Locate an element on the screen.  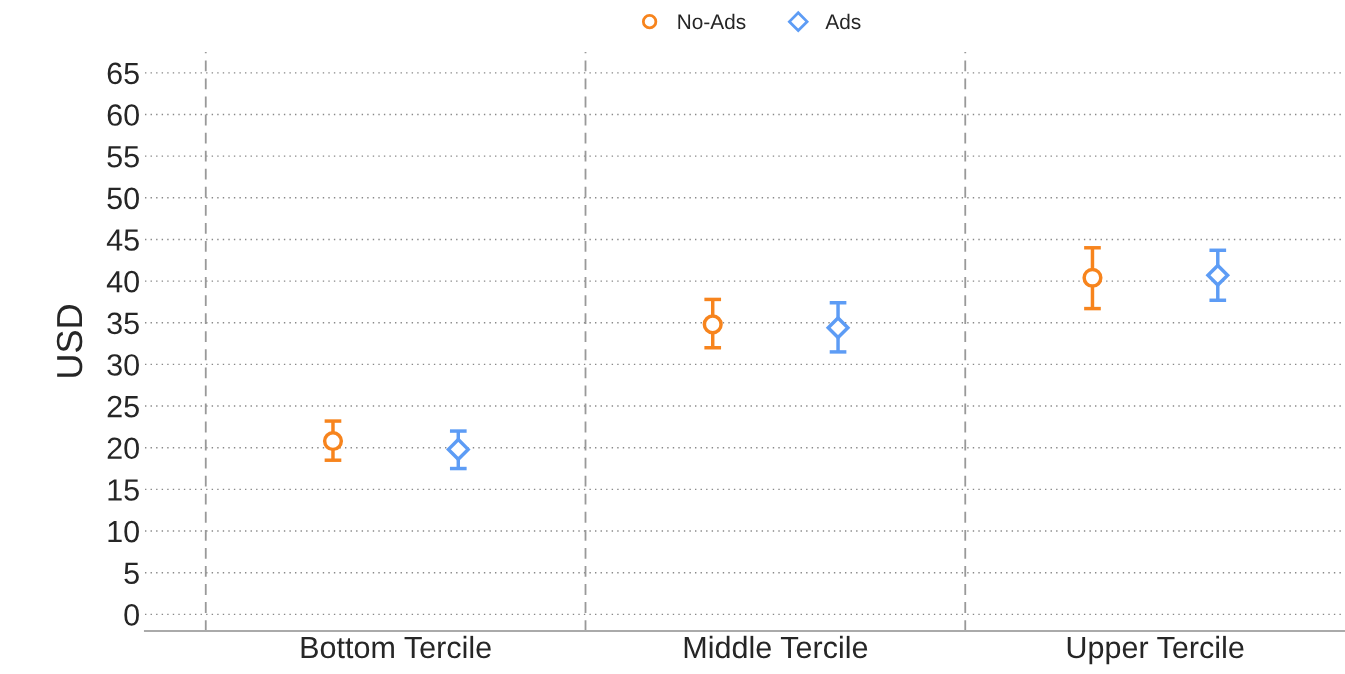
y-axis-title: USD is located at coordinates (69, 341).